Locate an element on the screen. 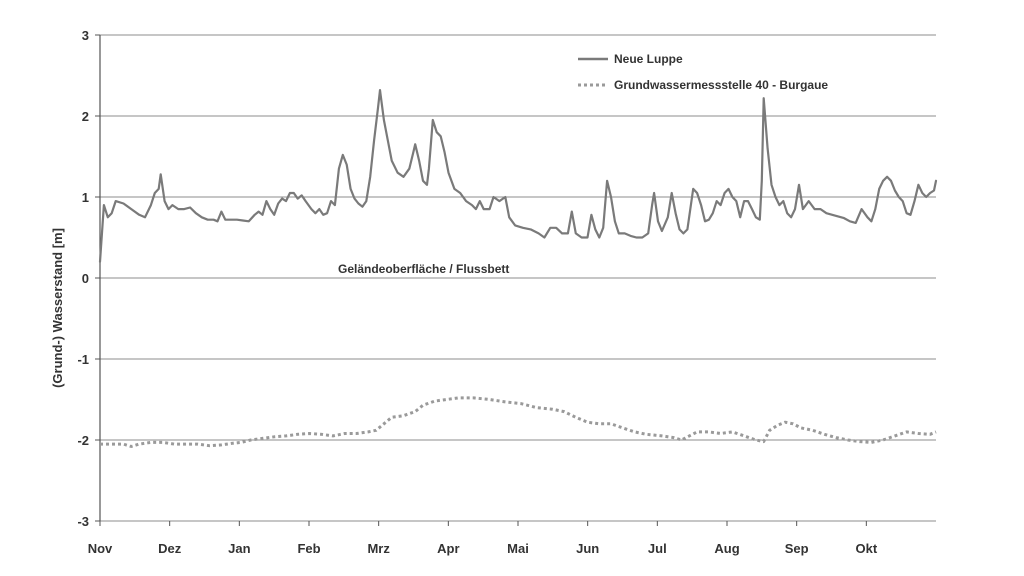 The height and width of the screenshot is (576, 1024). y-tick-label: 0 is located at coordinates (85, 278).